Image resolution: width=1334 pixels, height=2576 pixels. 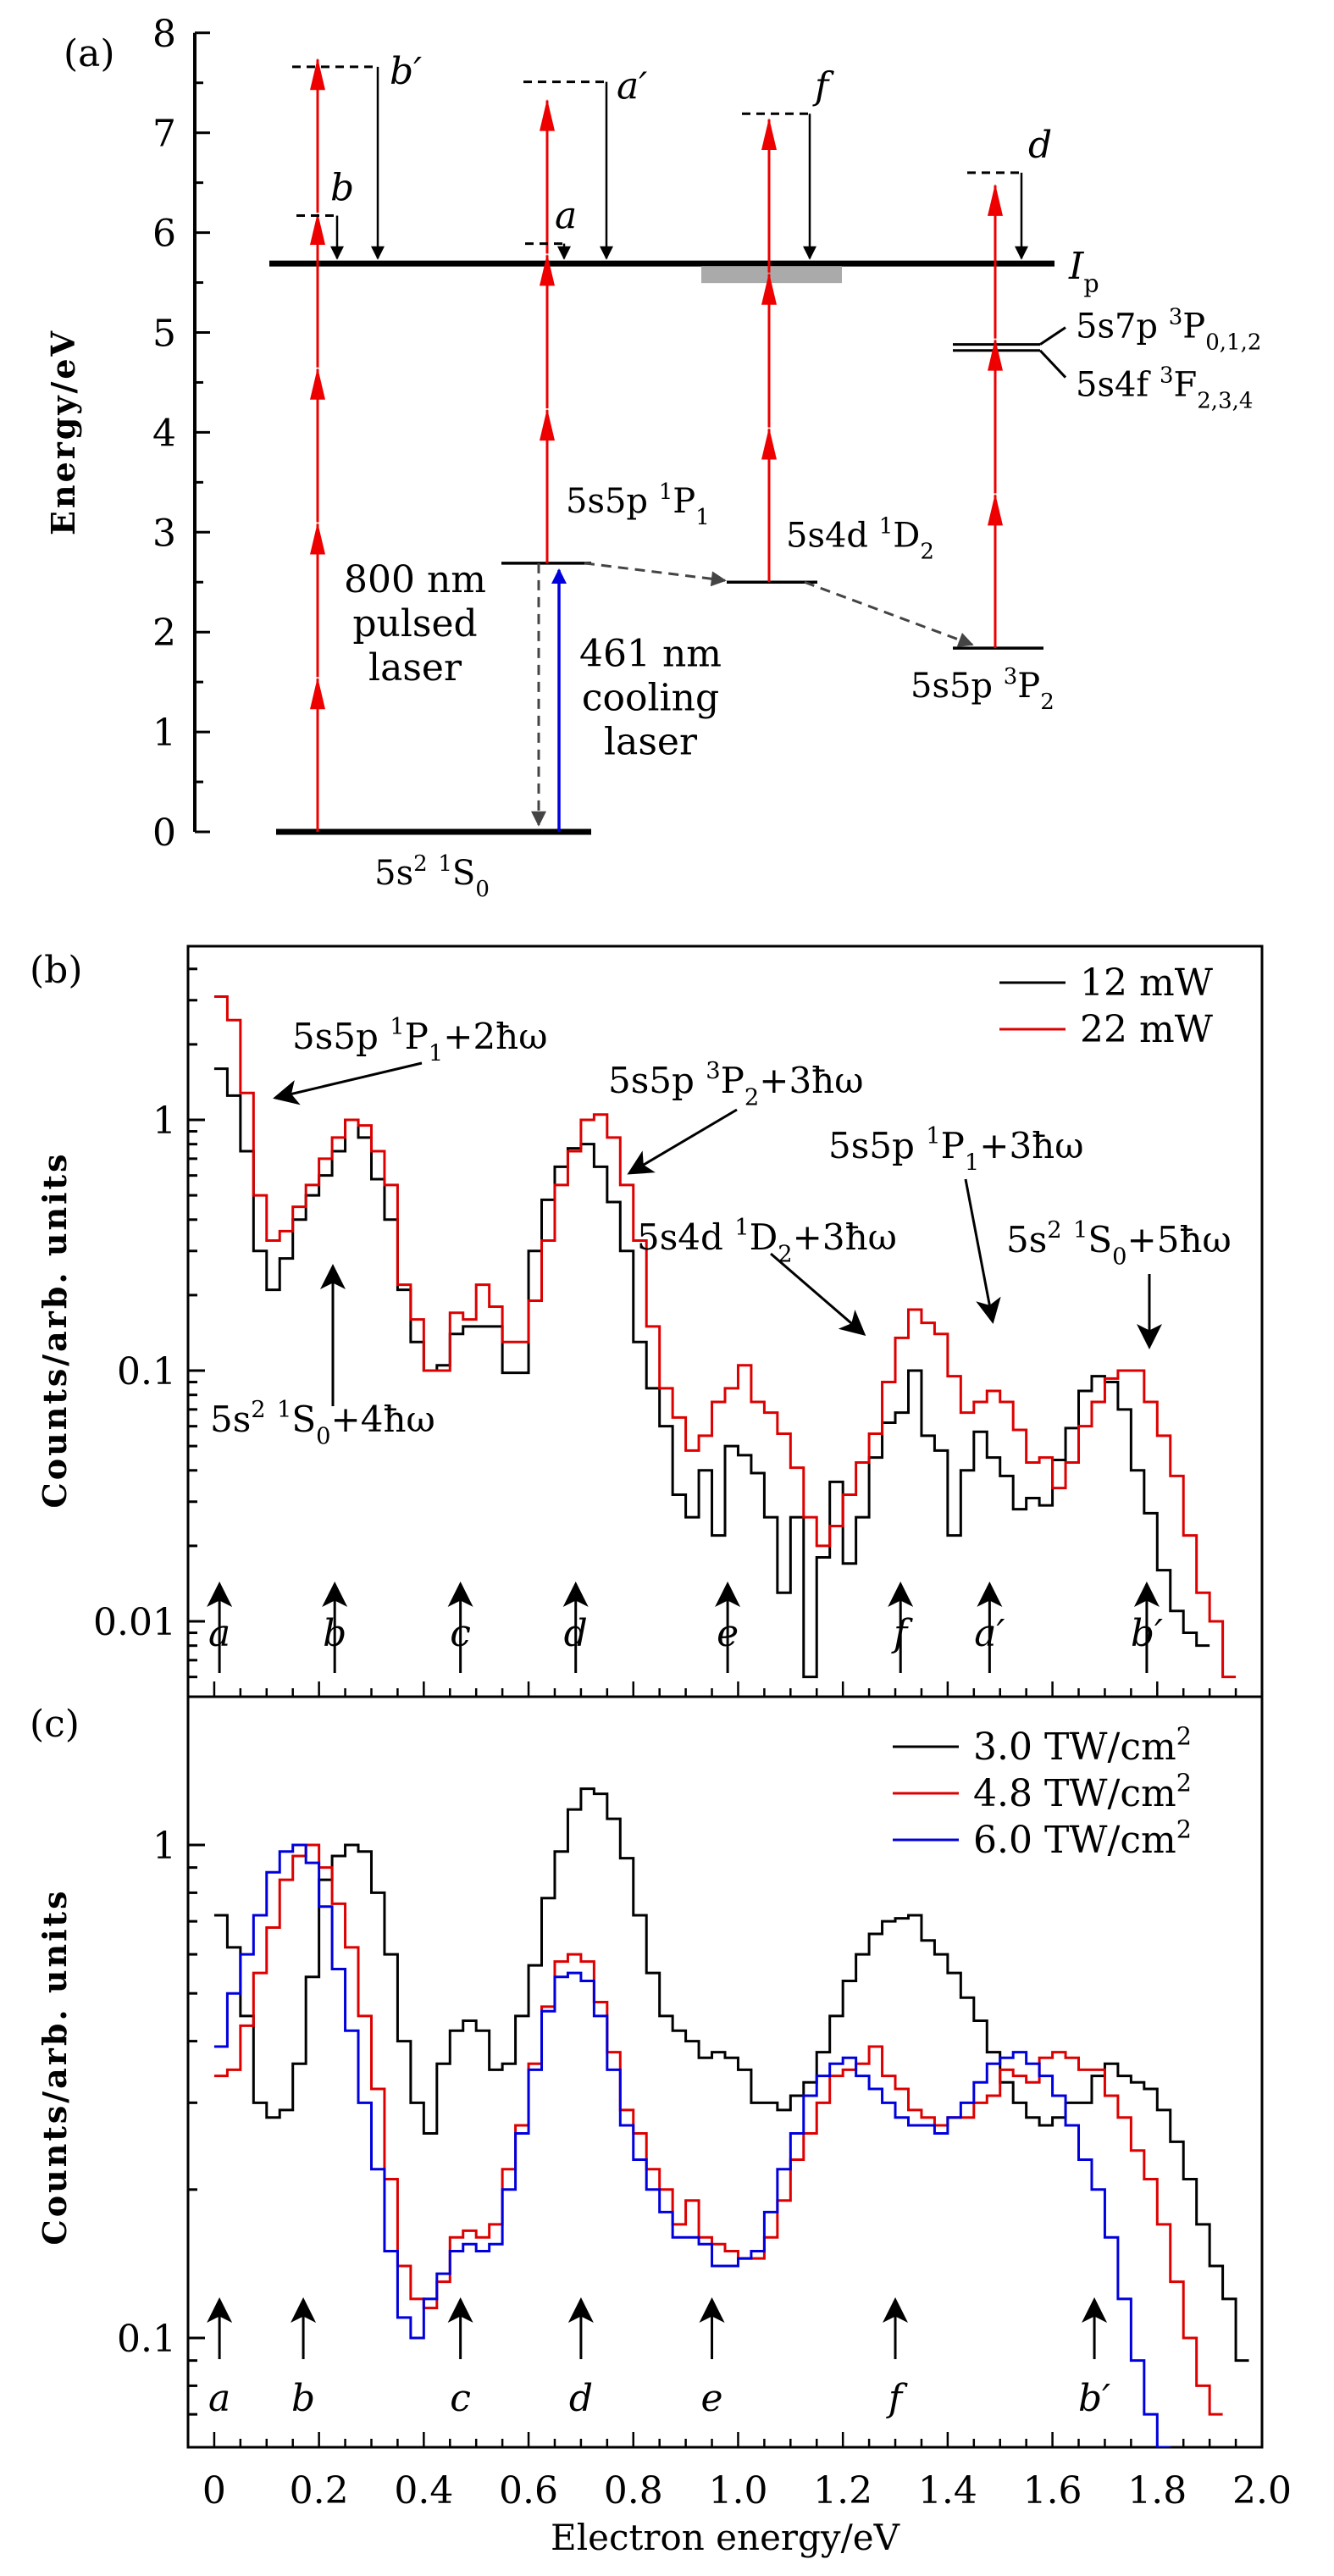 I want to click on pulsed-laser-label: laser, so click(x=415, y=668).